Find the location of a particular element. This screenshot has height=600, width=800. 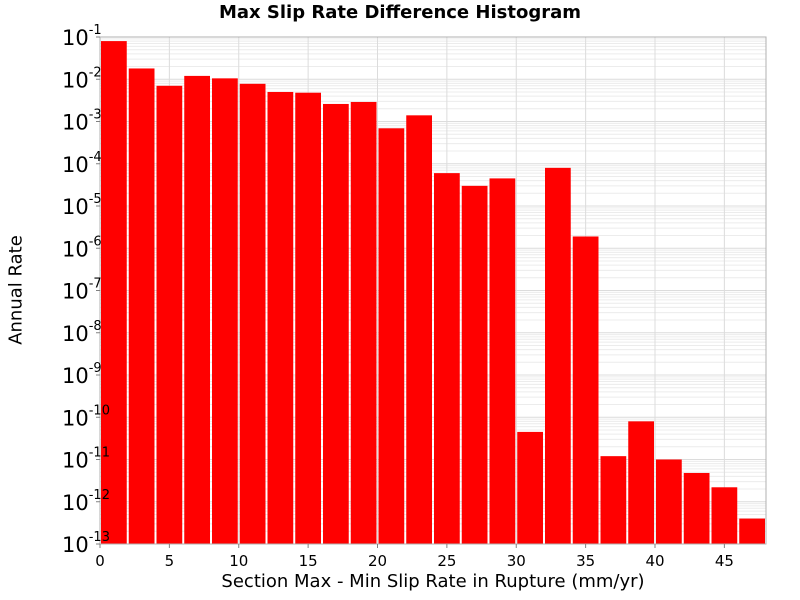

x-tick-label: 10 is located at coordinates (238, 561).